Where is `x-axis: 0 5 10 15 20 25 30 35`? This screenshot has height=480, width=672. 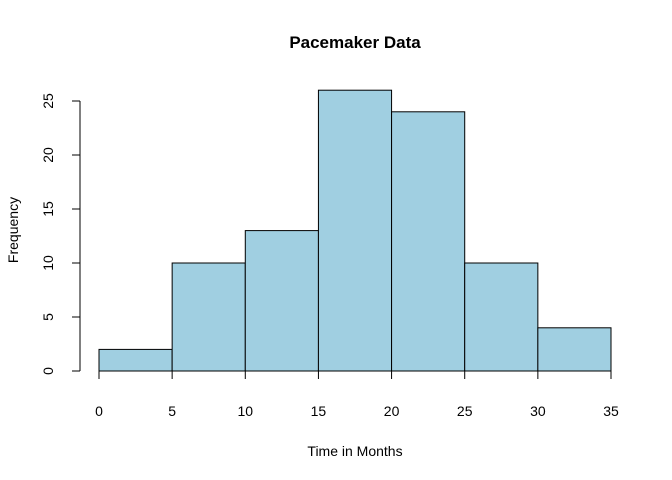 x-axis: 0 5 10 15 20 25 30 35 is located at coordinates (357, 394).